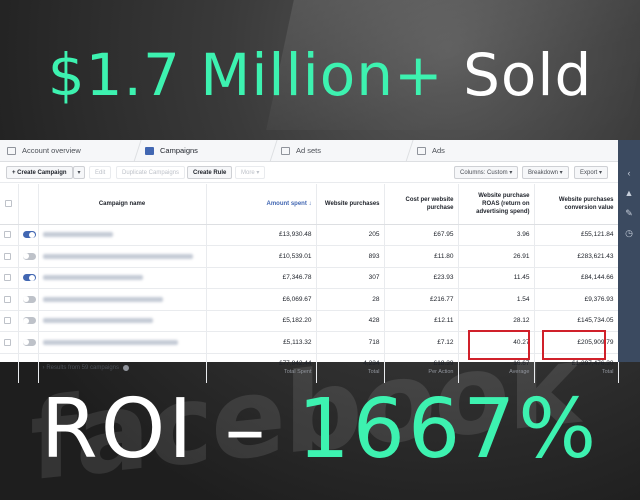 The height and width of the screenshot is (500, 640). What do you see at coordinates (151, 172) in the screenshot?
I see `duplicate-campaigns-button: Duplicate Campaigns` at bounding box center [151, 172].